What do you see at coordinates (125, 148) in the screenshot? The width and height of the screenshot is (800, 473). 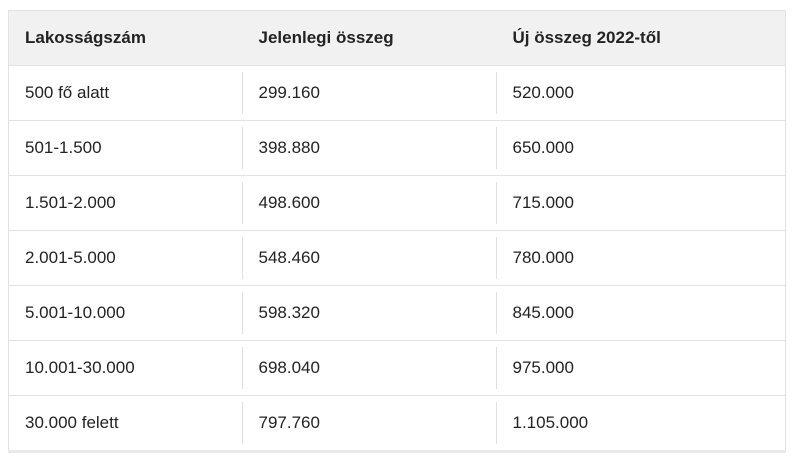 I see `cell-population: 501-1.500` at bounding box center [125, 148].